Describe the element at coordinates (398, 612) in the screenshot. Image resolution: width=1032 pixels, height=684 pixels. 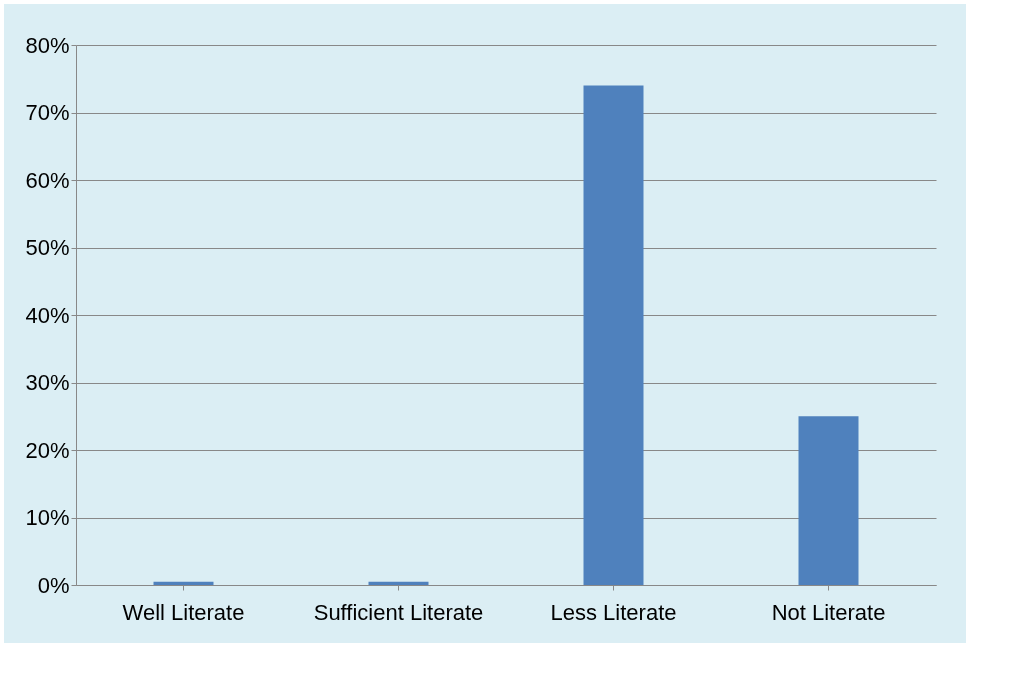
I see `x-tick-label: Sufficient Literate` at that location.